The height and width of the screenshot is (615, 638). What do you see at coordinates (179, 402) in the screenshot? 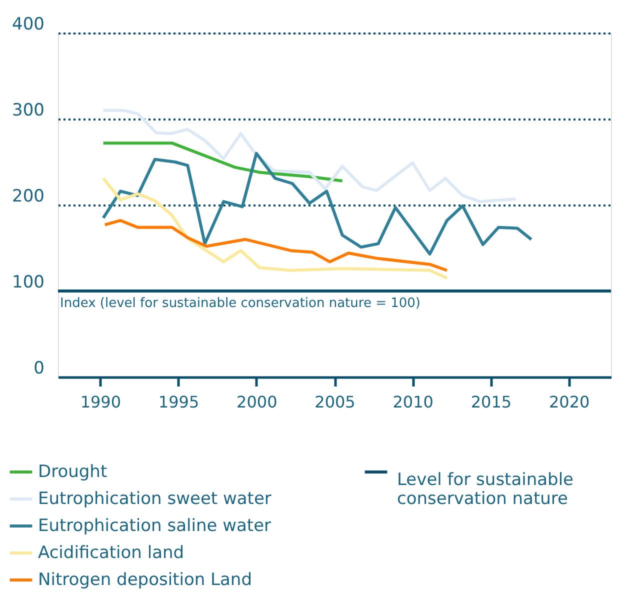
I see `x-tick-label: 1995` at bounding box center [179, 402].